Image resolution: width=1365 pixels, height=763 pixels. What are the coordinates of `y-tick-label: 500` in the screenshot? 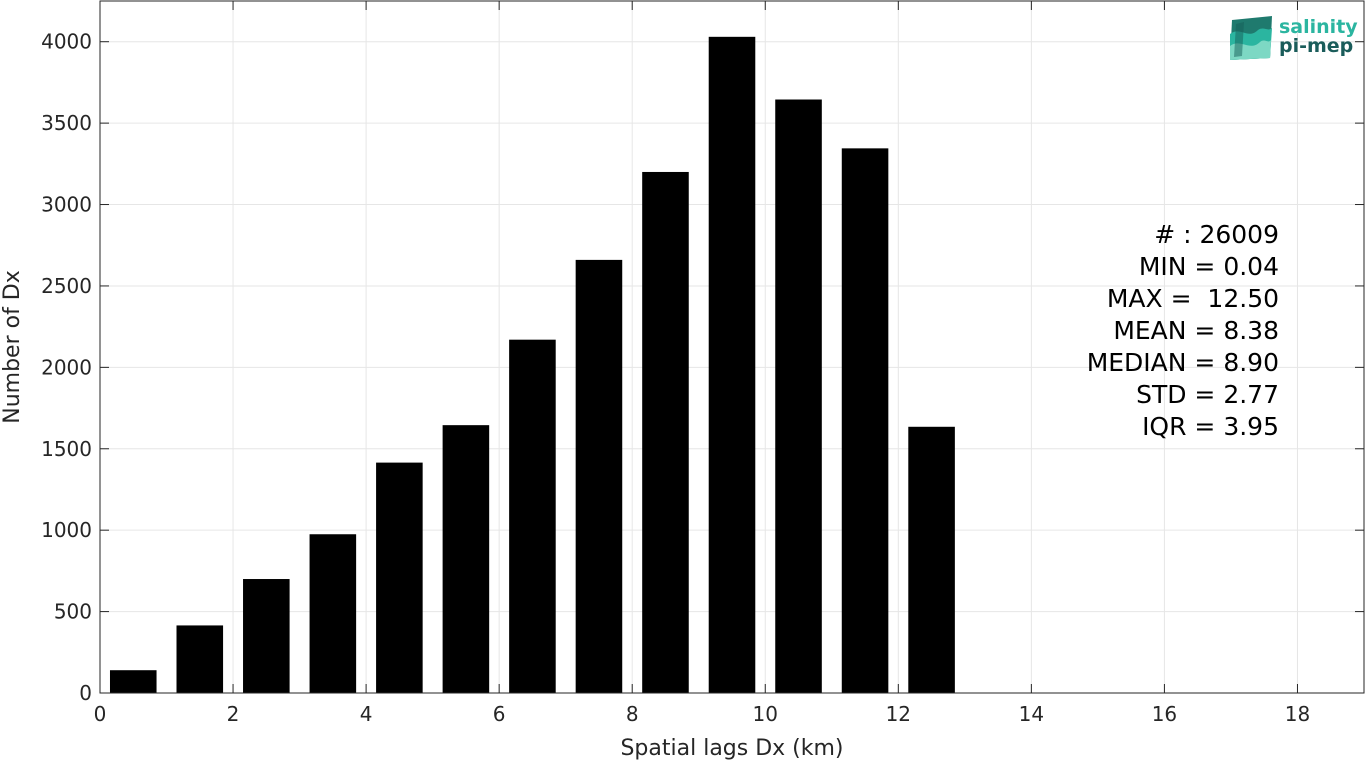 It's located at (73, 612).